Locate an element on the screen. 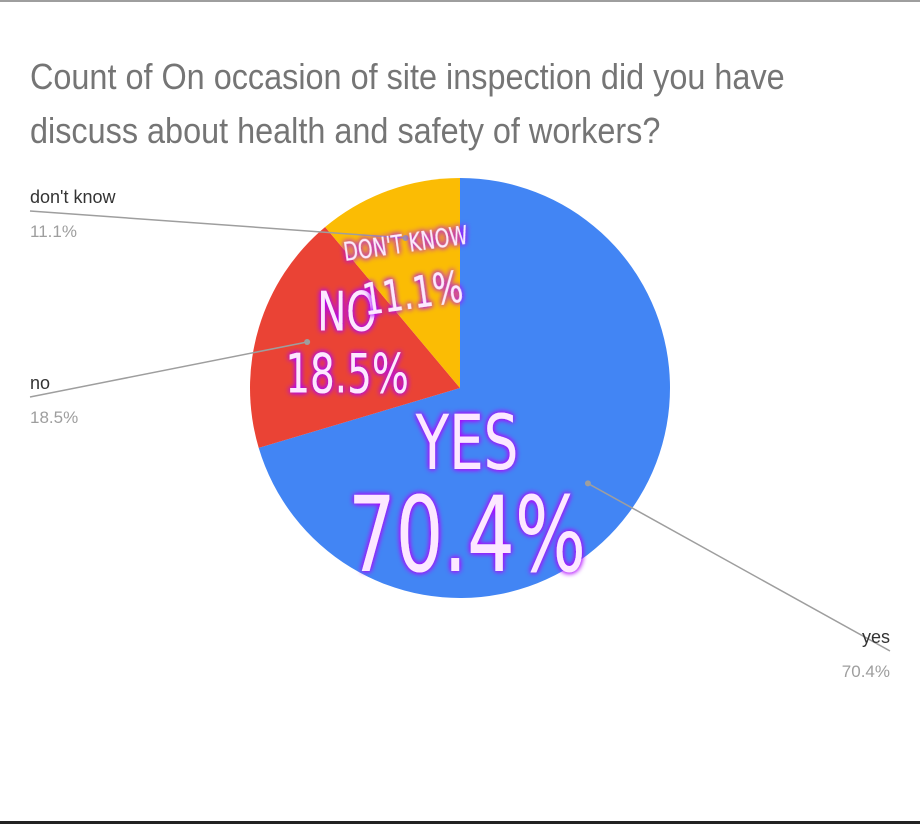 This screenshot has width=920, height=824. leader-line-no is located at coordinates (168, 369).